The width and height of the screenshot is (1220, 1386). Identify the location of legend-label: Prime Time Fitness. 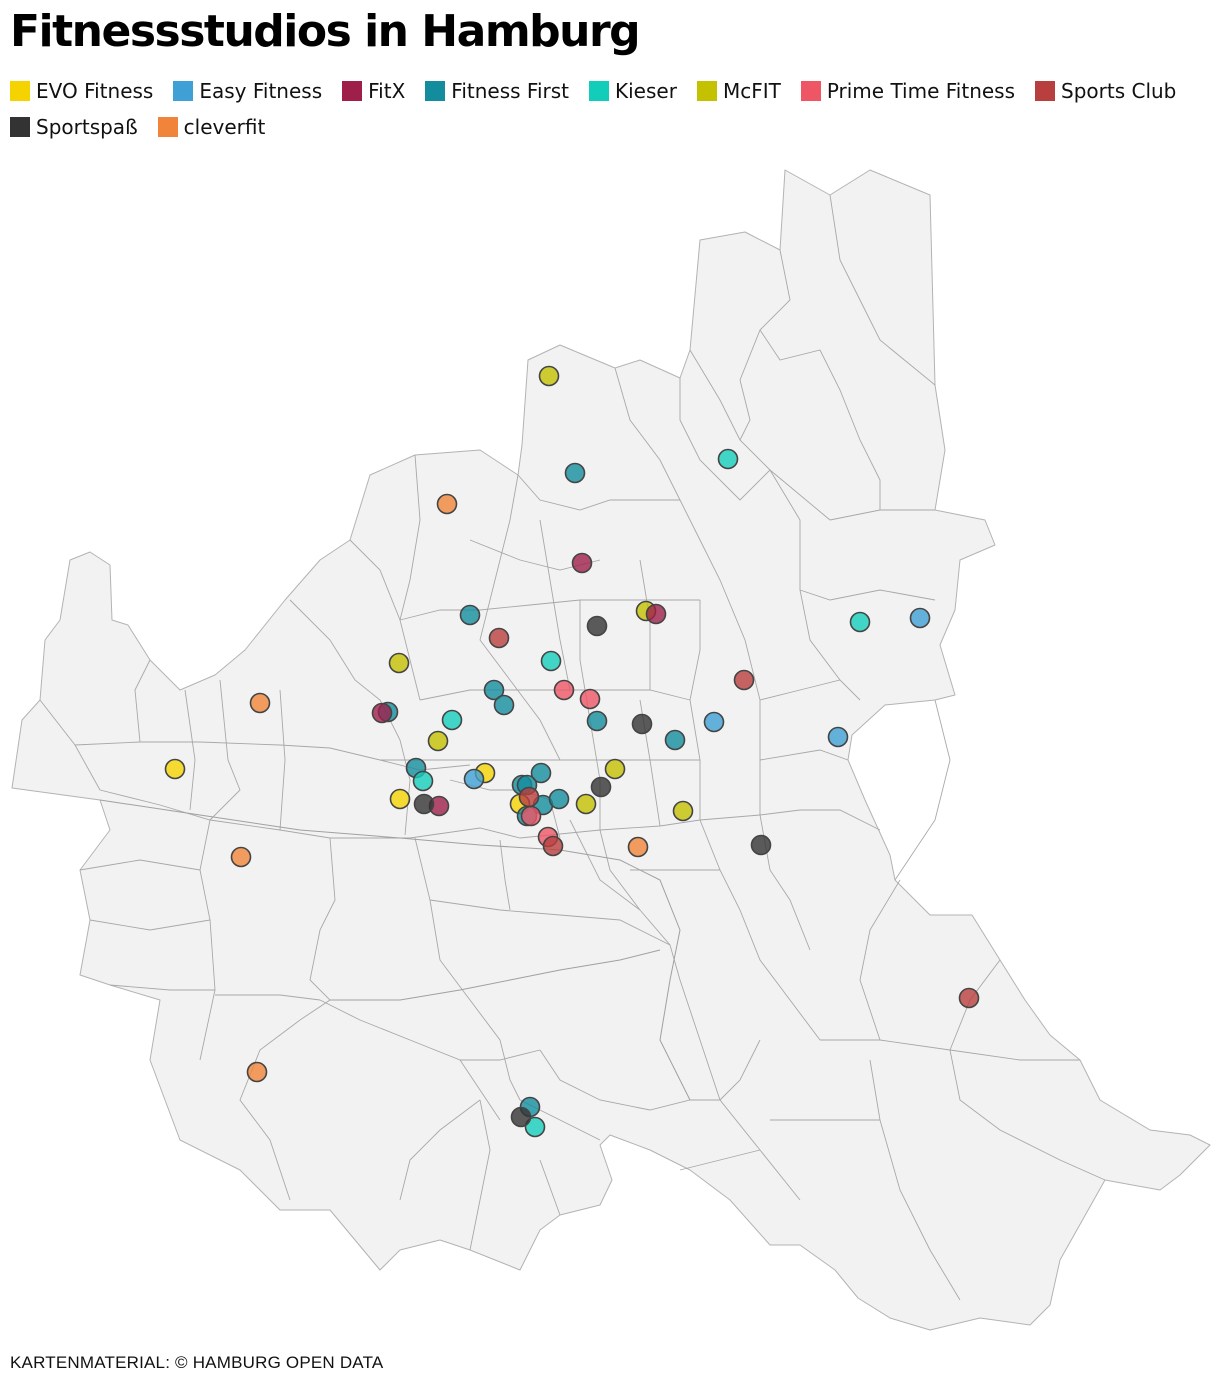
(921, 91).